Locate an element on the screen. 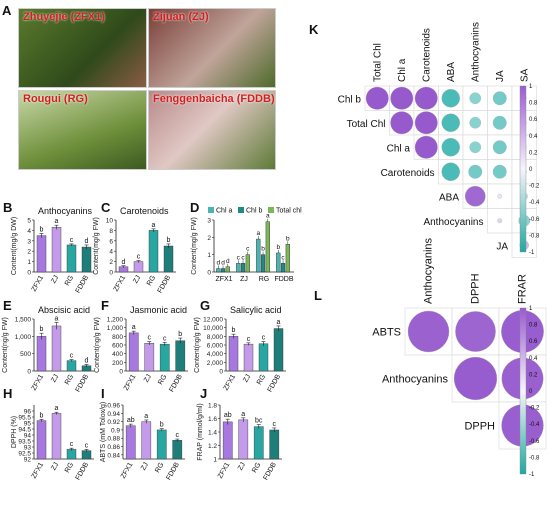 The image size is (550, 510). column-label: FRAR is located at coordinates (523, 289).